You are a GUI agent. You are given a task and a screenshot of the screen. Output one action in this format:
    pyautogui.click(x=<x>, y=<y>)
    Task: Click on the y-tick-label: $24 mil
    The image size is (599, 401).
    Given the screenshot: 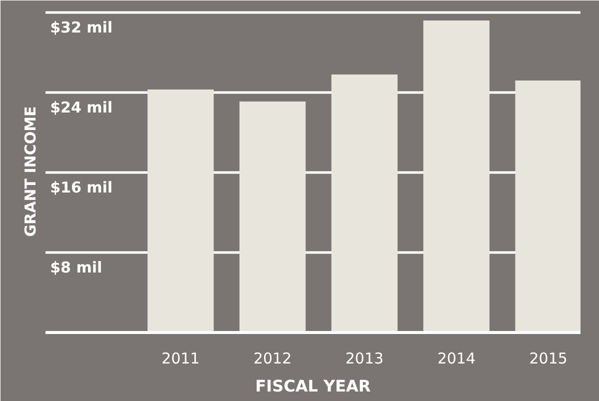 What is the action you would take?
    pyautogui.click(x=81, y=107)
    